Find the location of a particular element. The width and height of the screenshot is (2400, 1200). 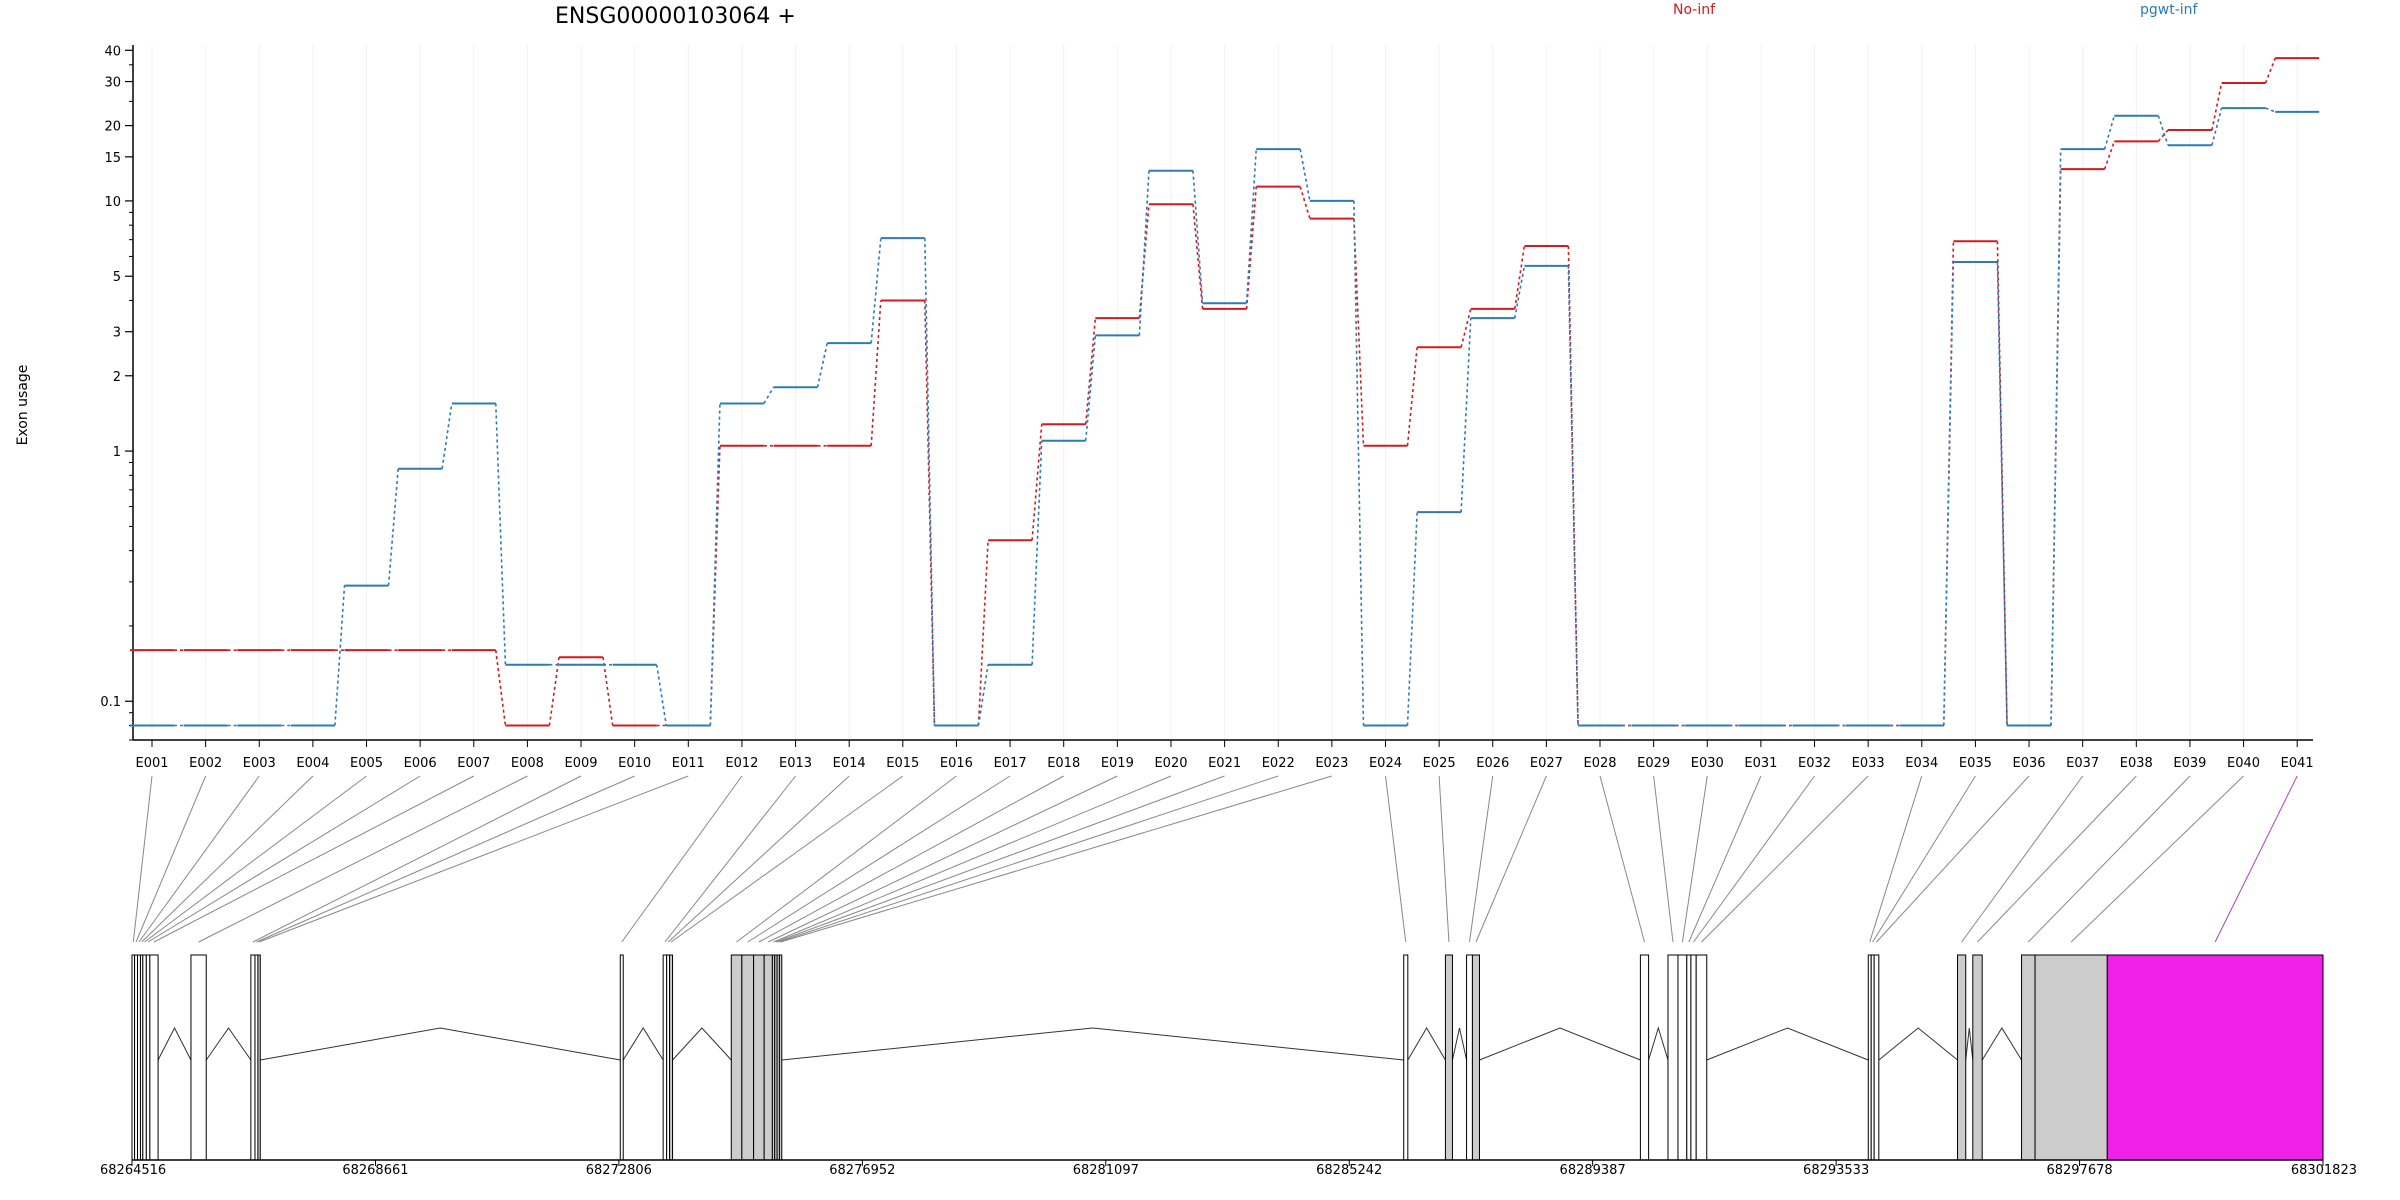

coordinate-tick-label: 68285242 is located at coordinates (1349, 1170).